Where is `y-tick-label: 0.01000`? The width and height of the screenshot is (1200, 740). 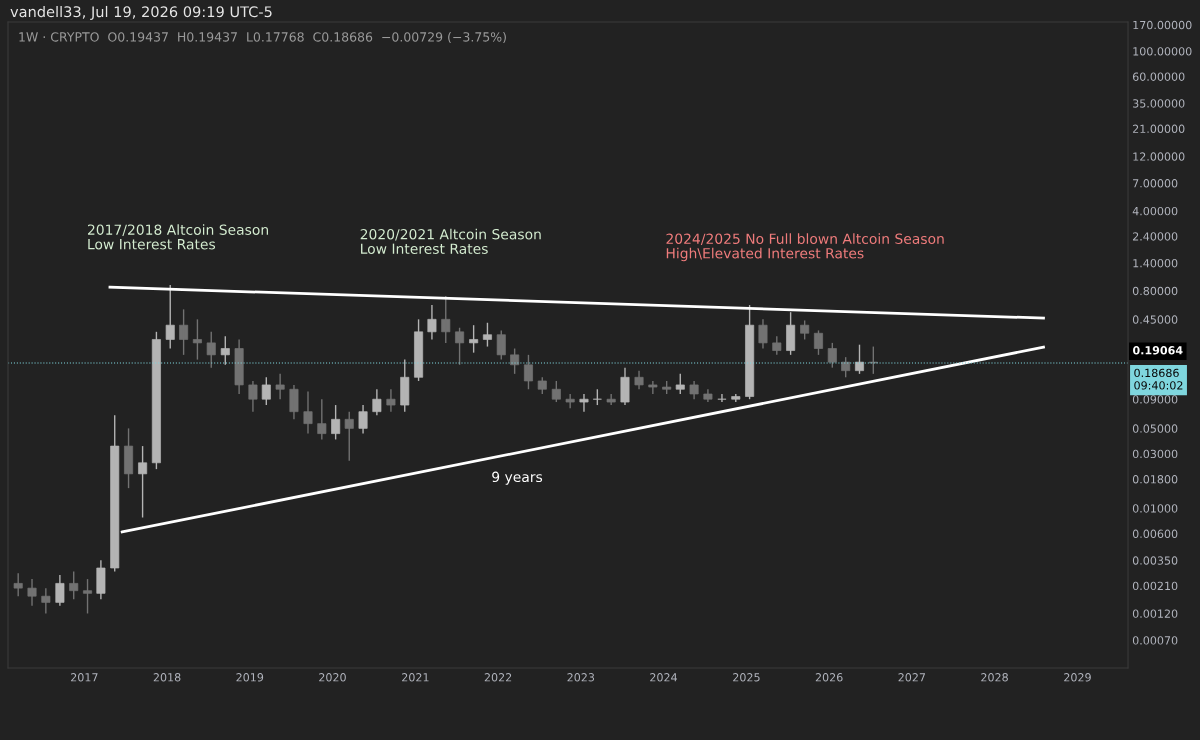
y-tick-label: 0.01000 is located at coordinates (1155, 508).